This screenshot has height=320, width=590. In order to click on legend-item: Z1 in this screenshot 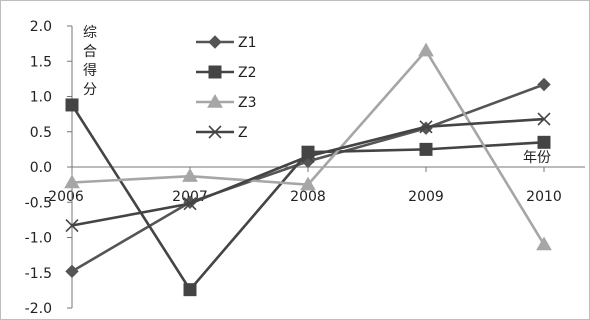, I will do `click(226, 43)`.